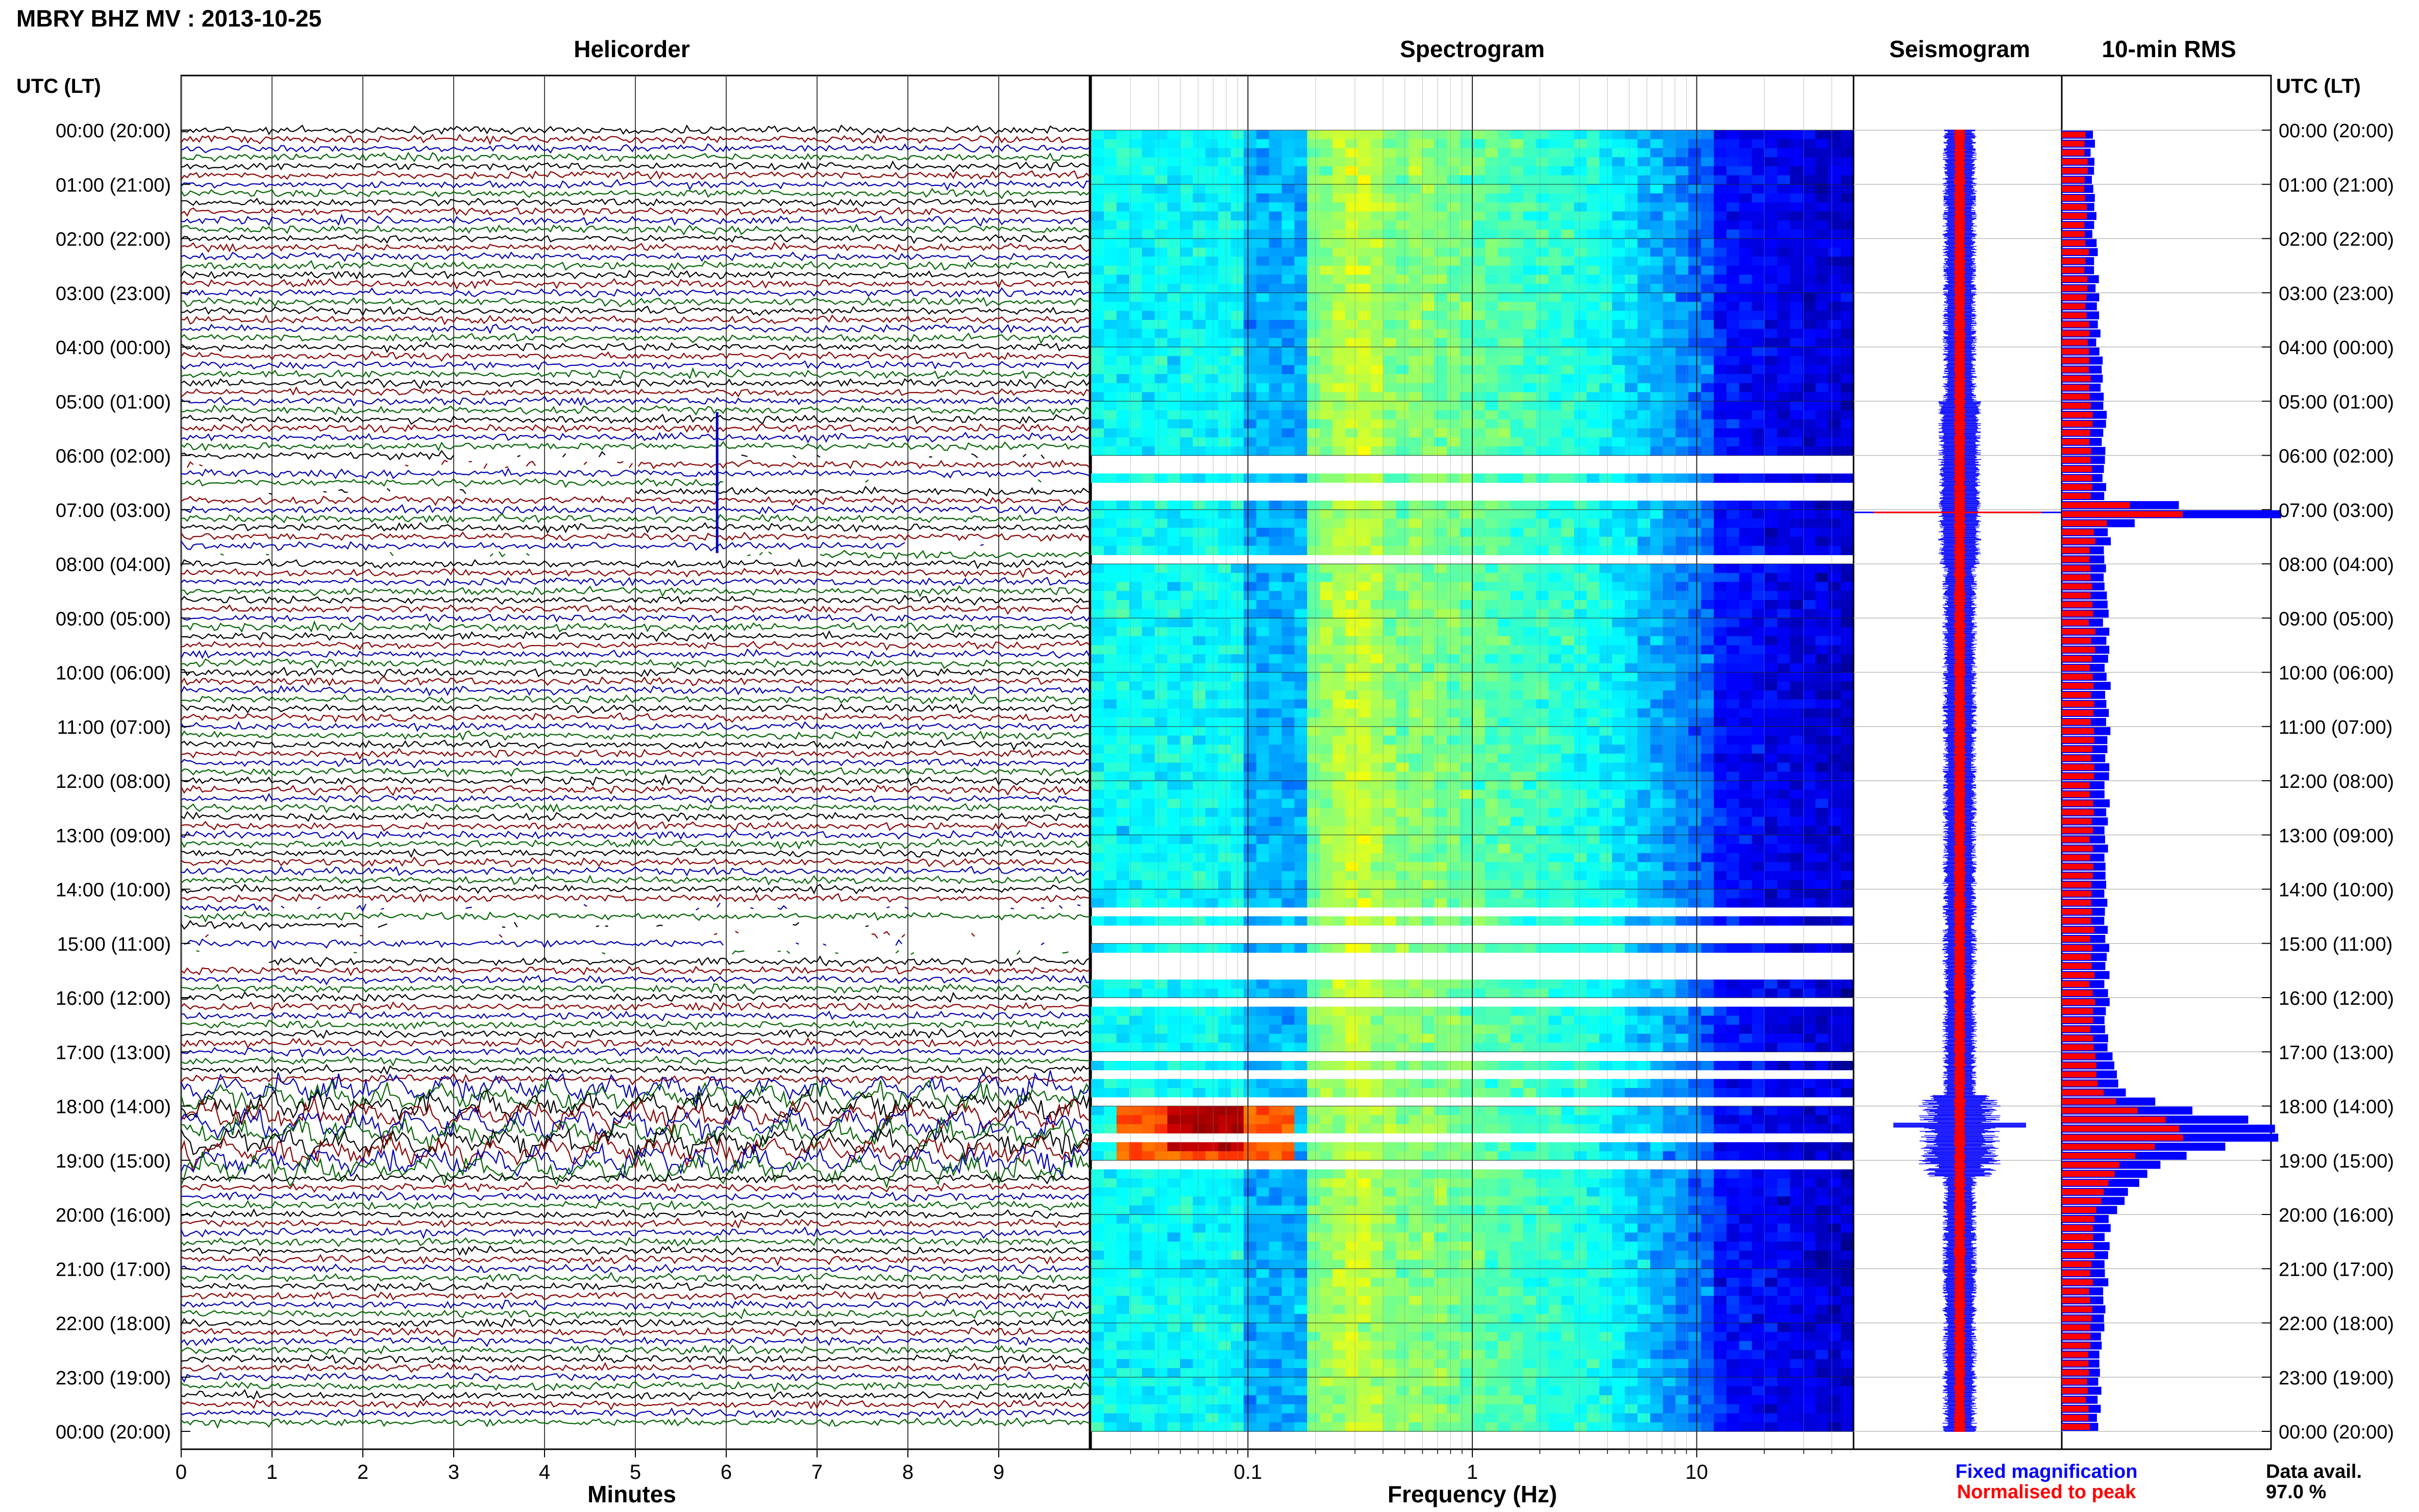 The image size is (2419, 1512). Describe the element at coordinates (169, 18) in the screenshot. I see `figure-title: MBRY BHZ MV : 2013-10-25` at that location.